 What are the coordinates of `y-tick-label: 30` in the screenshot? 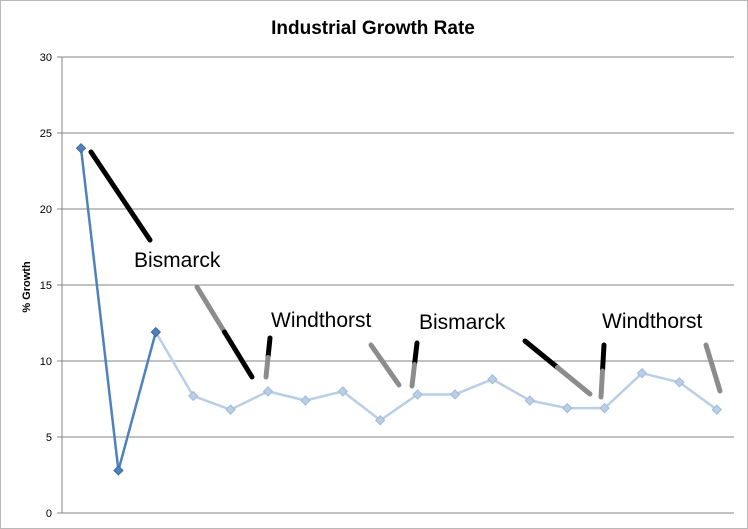 It's located at (46, 58).